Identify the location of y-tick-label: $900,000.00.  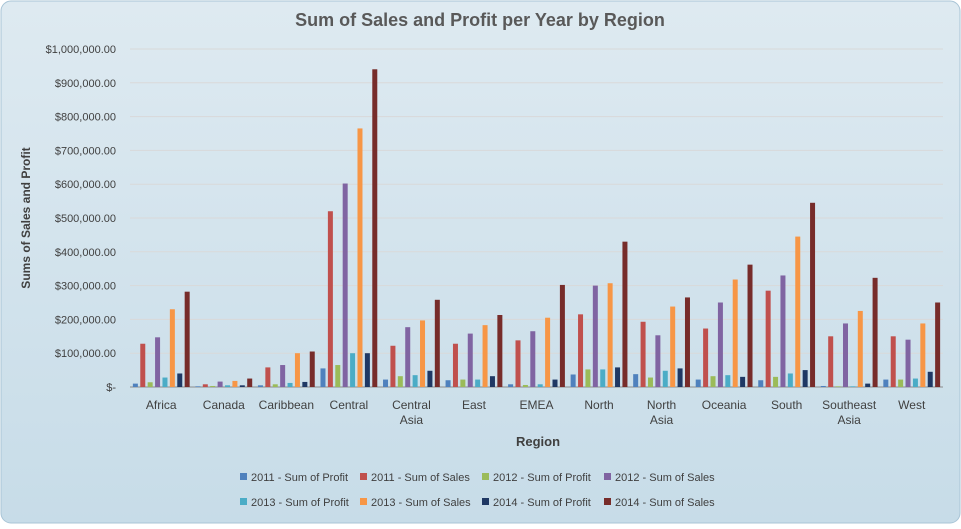
(85, 84).